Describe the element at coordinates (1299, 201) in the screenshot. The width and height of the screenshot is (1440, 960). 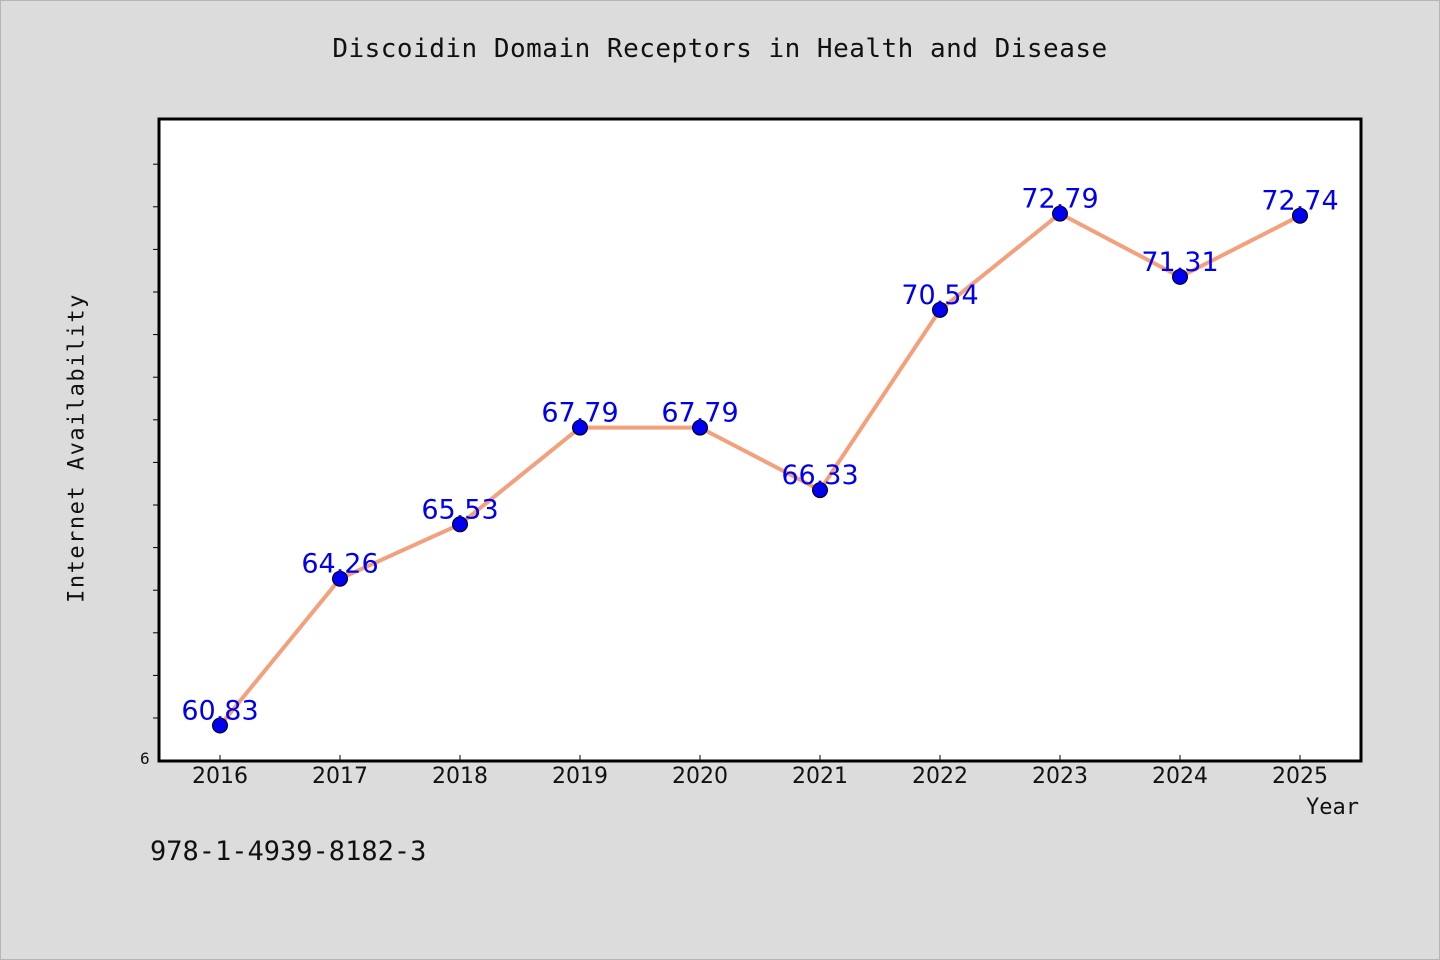
I see `data-label: 72.74` at that location.